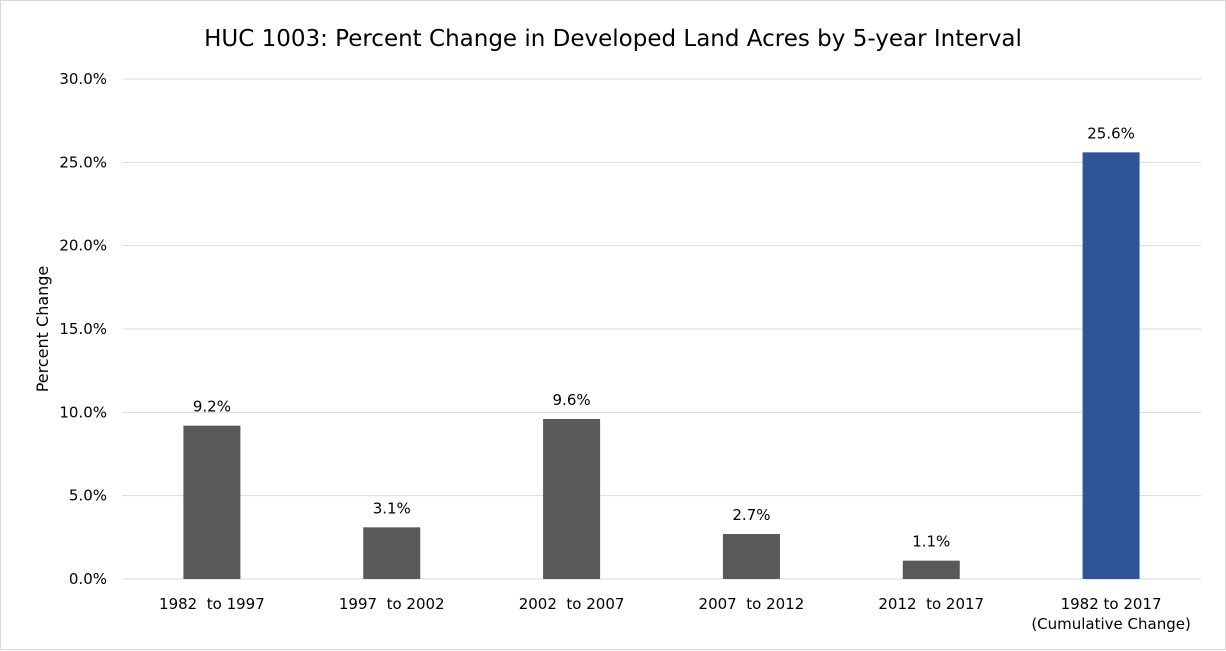 The width and height of the screenshot is (1226, 651). I want to click on x-tick-label: 1997 to 2002, so click(392, 604).